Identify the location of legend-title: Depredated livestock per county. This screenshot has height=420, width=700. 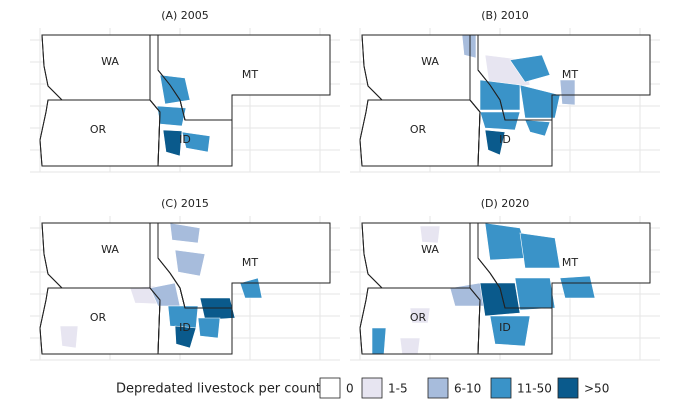
(222, 389).